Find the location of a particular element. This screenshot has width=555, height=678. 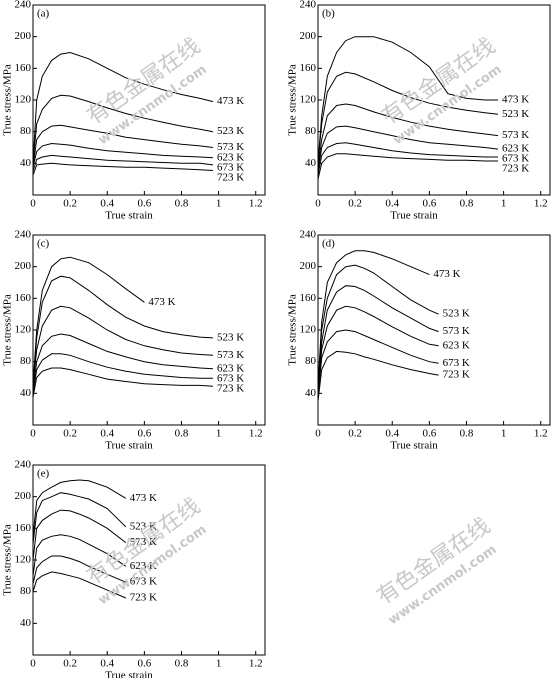

panel-title: (a) is located at coordinates (43, 14).